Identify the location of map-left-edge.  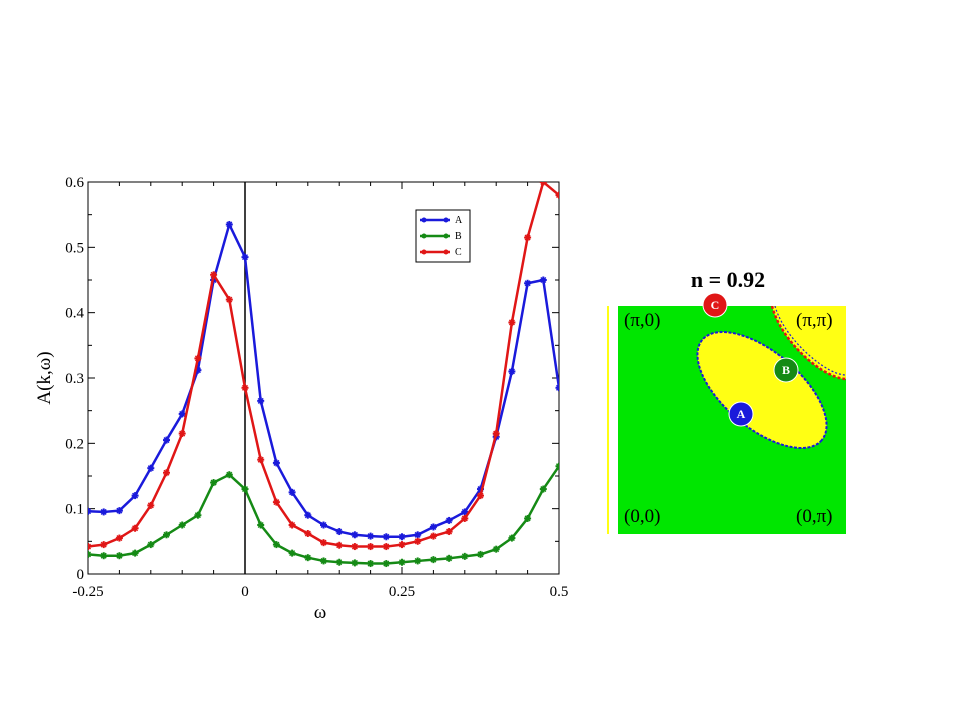
(608, 420).